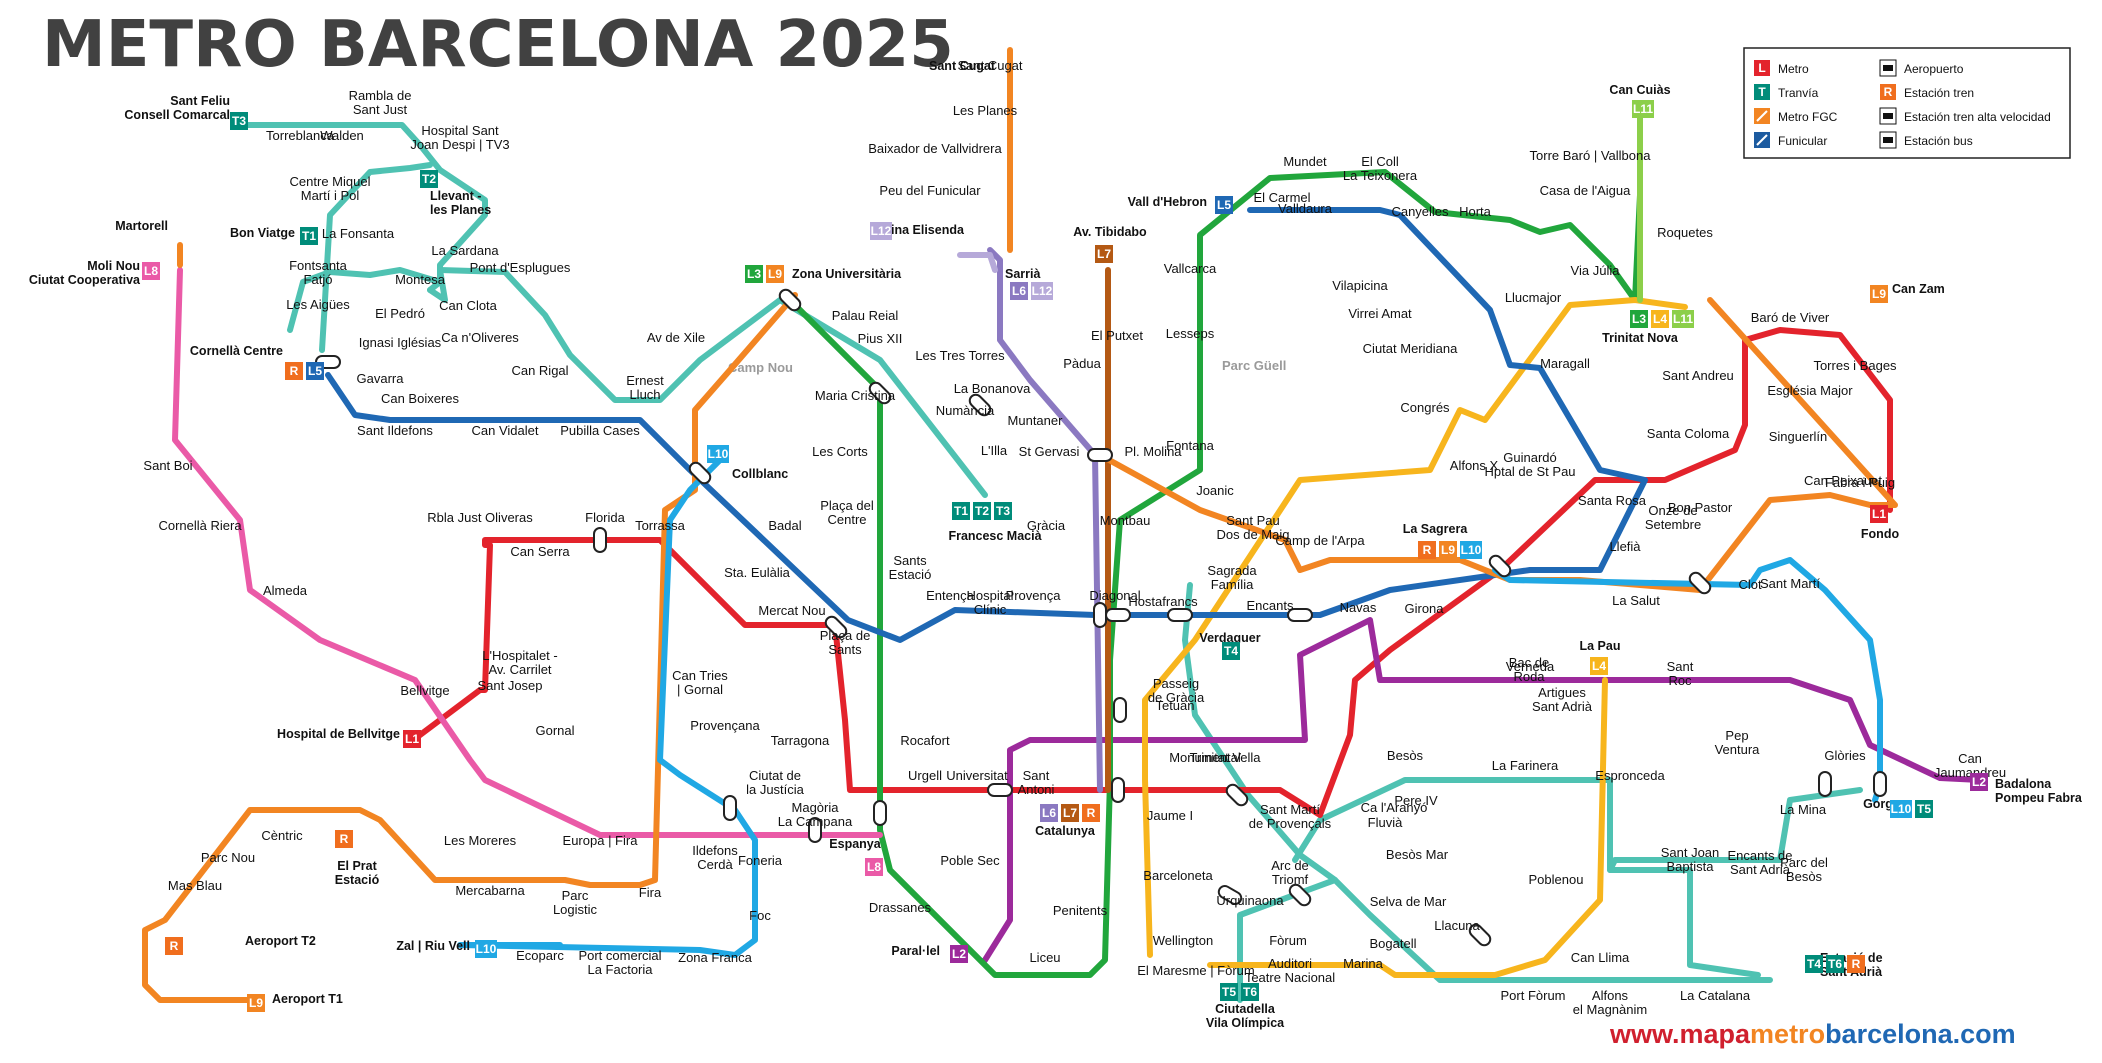 This screenshot has height=1063, width=2102. What do you see at coordinates (195, 885) in the screenshot?
I see `station-label: Mas Blau` at bounding box center [195, 885].